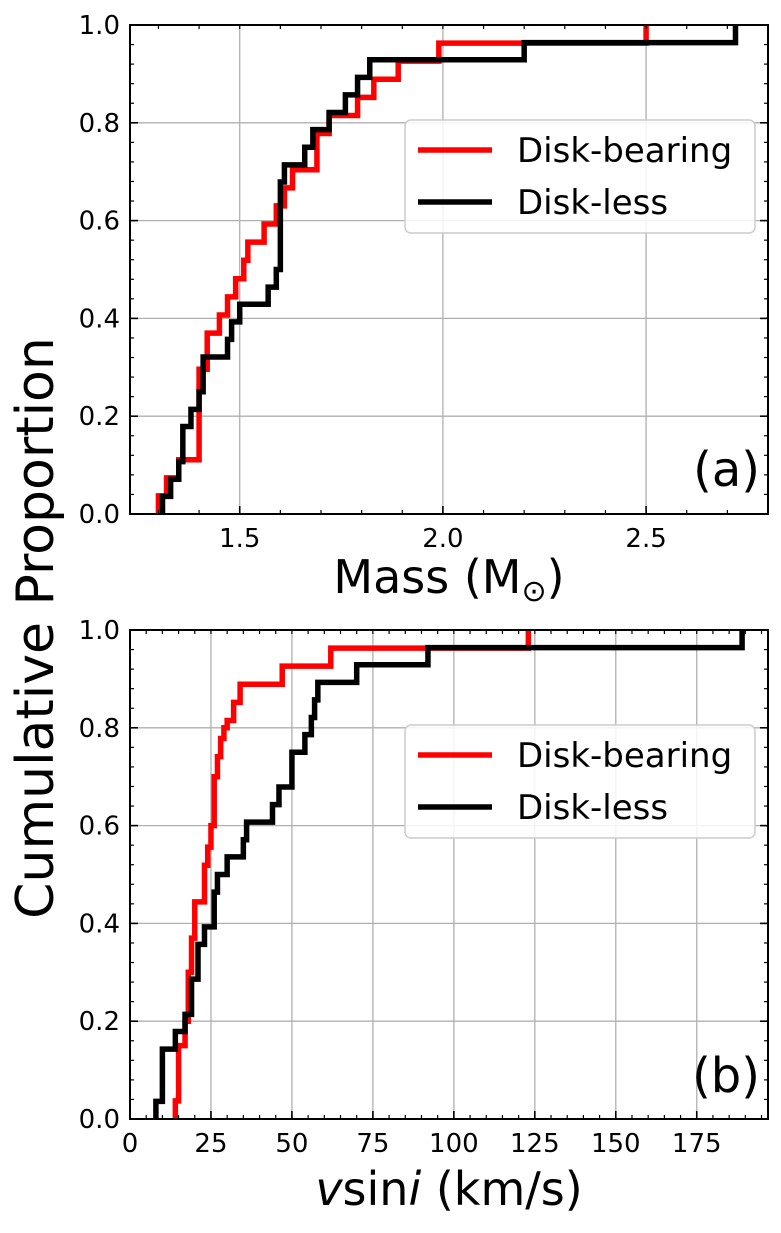 The width and height of the screenshot is (781, 1233). What do you see at coordinates (624, 151) in the screenshot?
I see `panel-a-legend-label-disk-bearing: Disk-bearing` at bounding box center [624, 151].